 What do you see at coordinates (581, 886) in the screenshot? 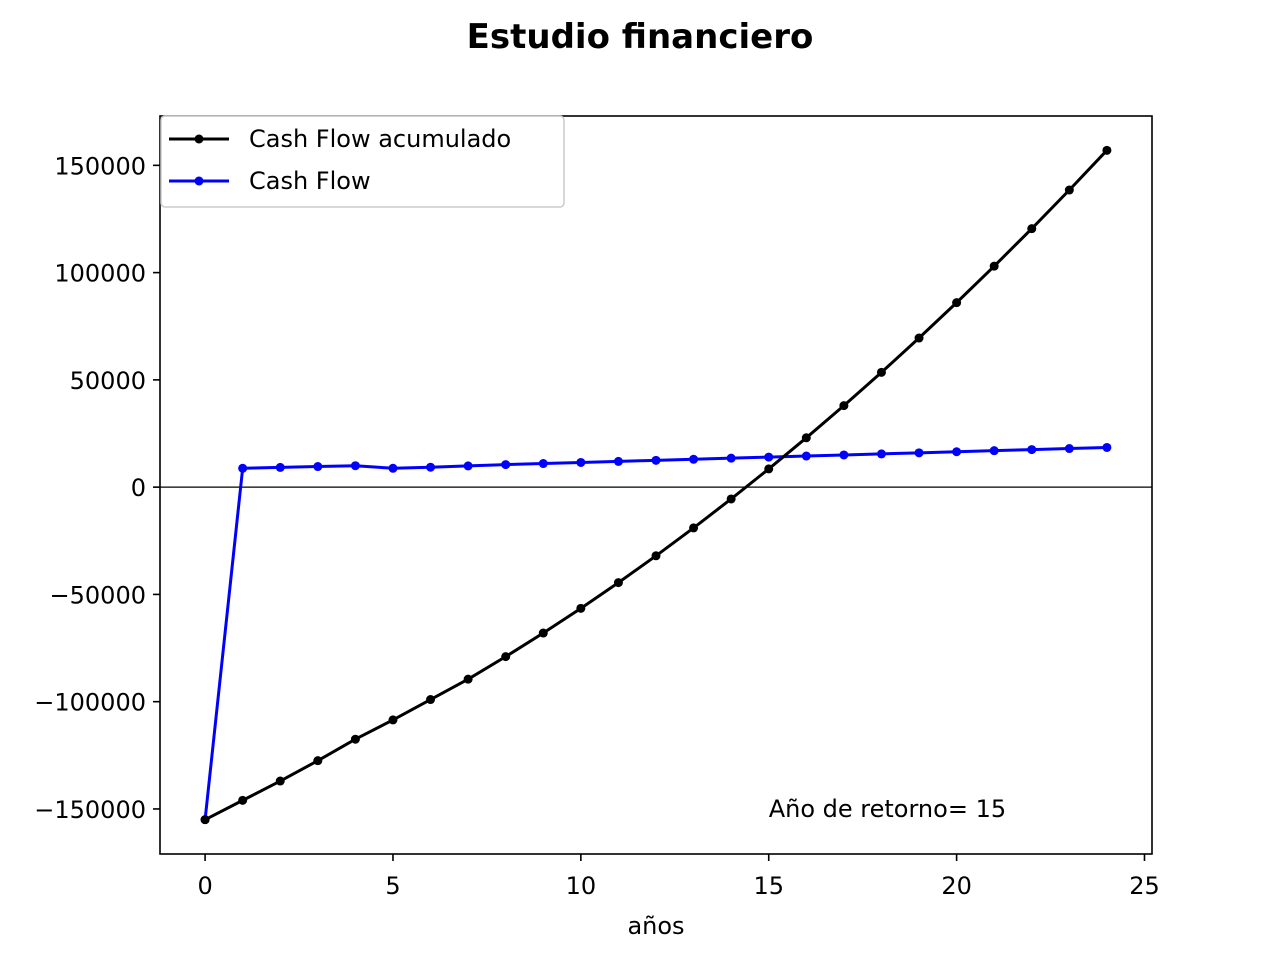
I see `x-tick-label: 10` at bounding box center [581, 886].